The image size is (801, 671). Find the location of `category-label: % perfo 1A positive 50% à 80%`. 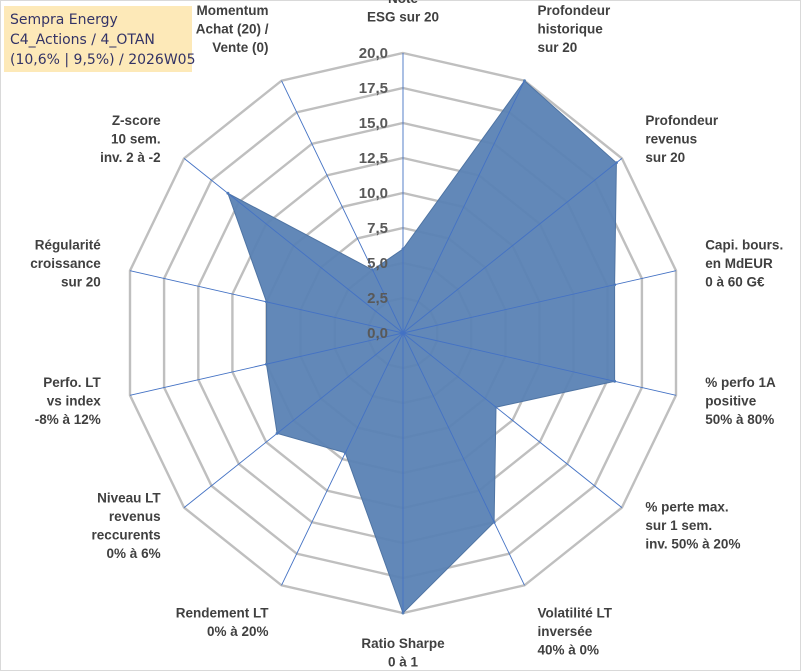

category-label: % perfo 1A positive 50% à 80% is located at coordinates (740, 401).